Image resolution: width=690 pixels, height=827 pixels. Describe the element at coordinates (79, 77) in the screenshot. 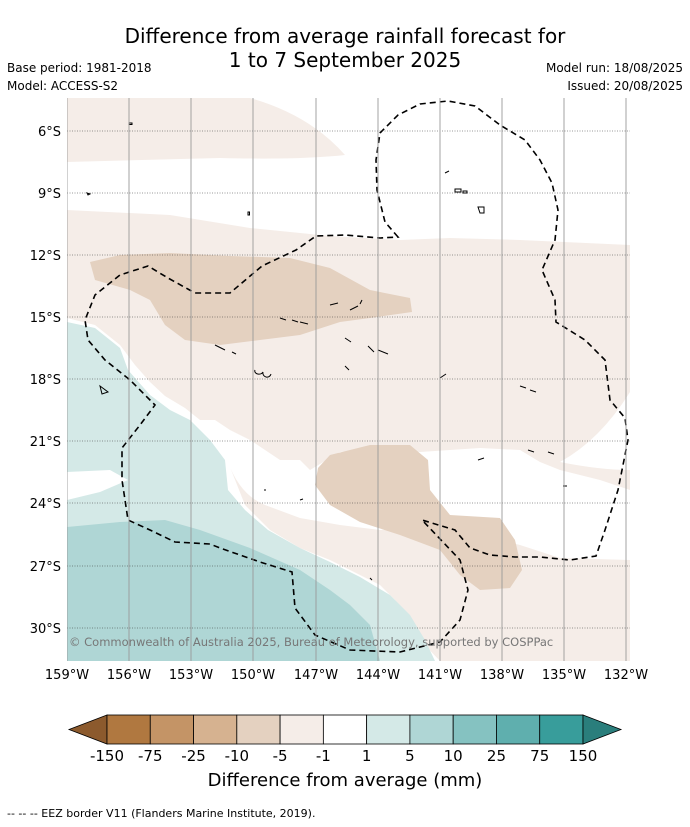

I see `meta-left: Base period: 1981-2018 Model: ACCESS-S2` at that location.